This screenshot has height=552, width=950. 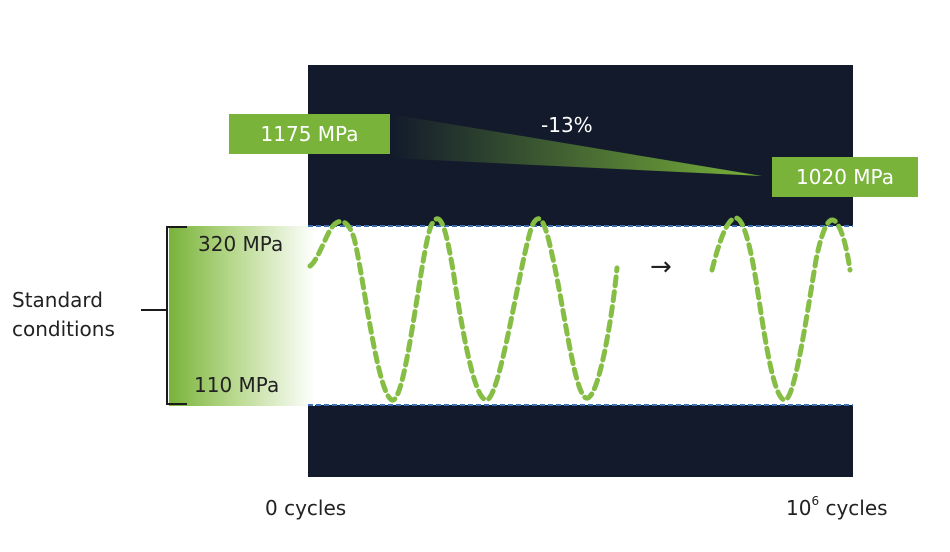 What do you see at coordinates (799, 508) in the screenshot?
I see `end-cycles-base: 10` at bounding box center [799, 508].